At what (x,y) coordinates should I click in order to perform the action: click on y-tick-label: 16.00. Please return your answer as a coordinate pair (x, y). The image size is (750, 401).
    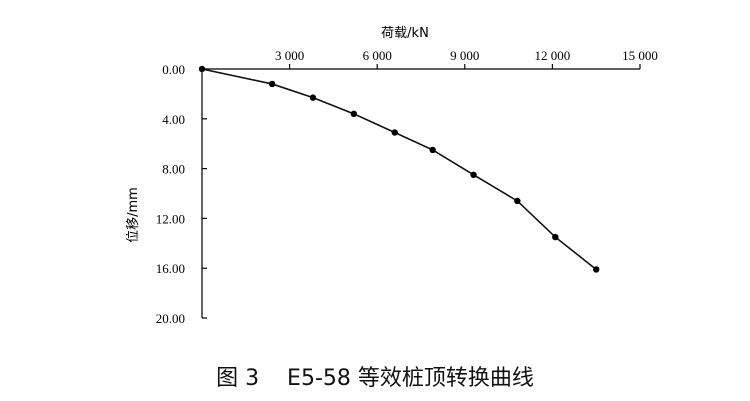
    Looking at the image, I should click on (170, 268).